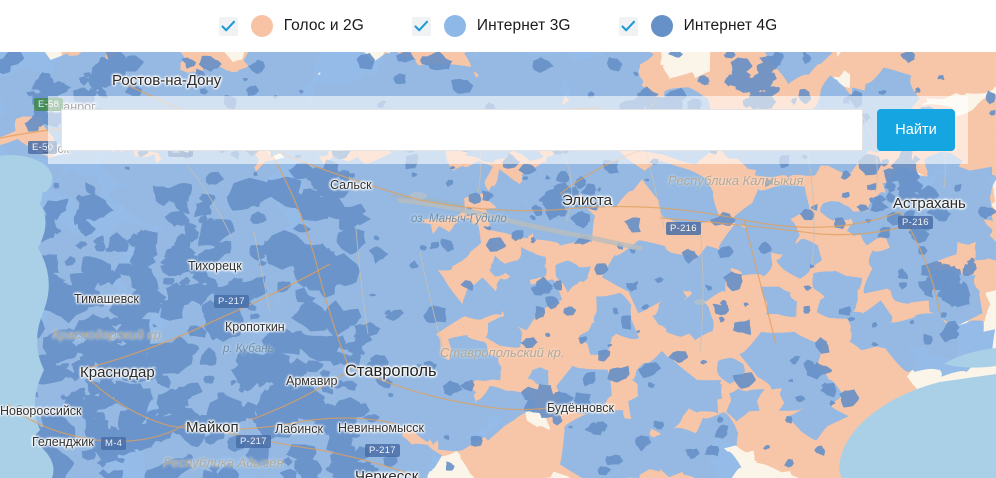 The height and width of the screenshot is (478, 996). I want to click on checkbox-4g, so click(628, 26).